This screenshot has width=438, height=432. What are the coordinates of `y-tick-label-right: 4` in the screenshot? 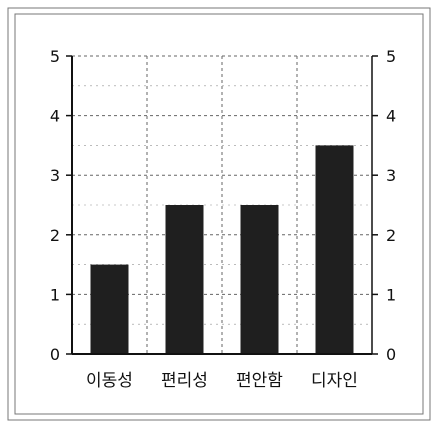 It's located at (391, 116).